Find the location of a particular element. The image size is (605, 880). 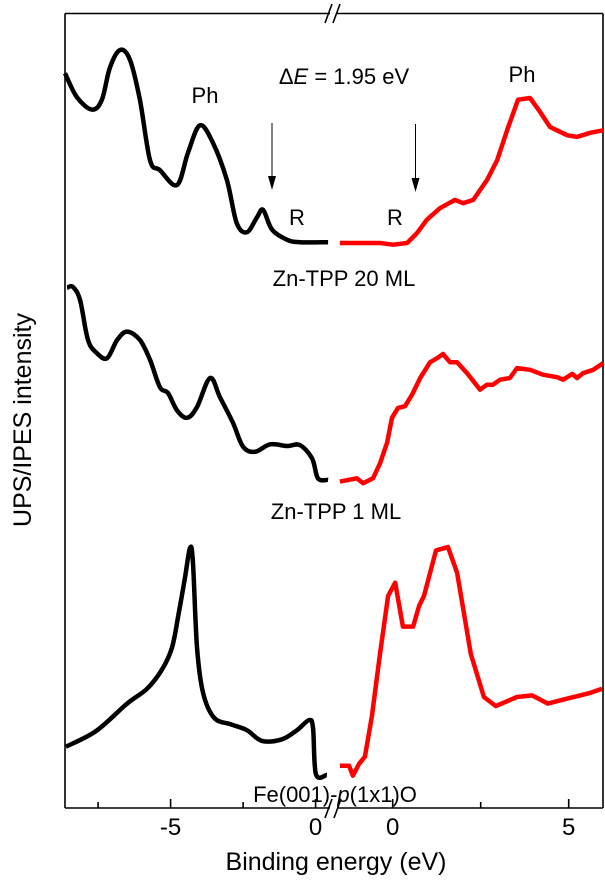

series-line-ipes-zn-tpp-1ml is located at coordinates (472, 418).